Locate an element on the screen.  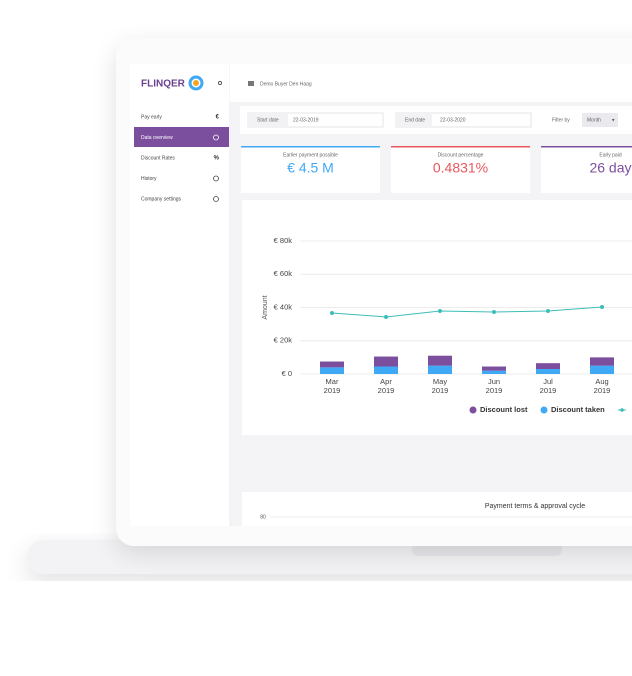
x-tick-label: Aug is located at coordinates (601, 381).